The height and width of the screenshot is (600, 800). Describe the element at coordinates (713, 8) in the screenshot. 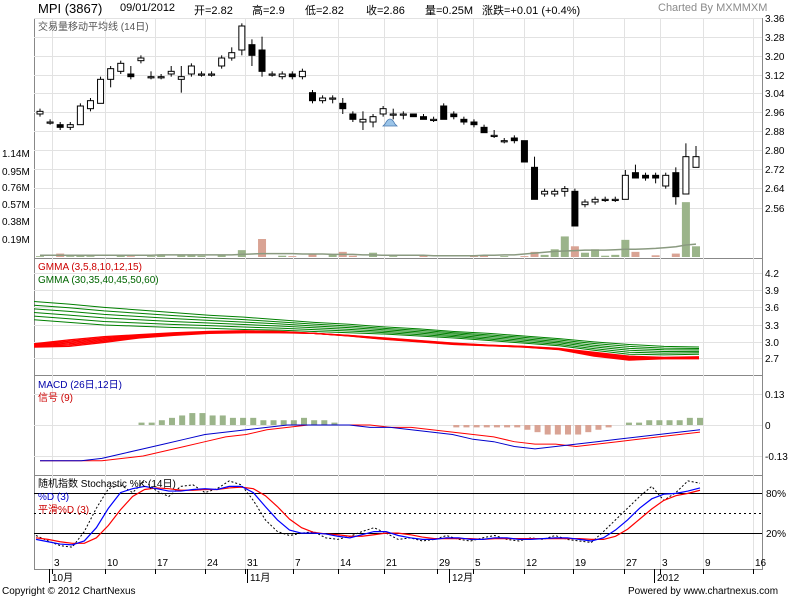

I see `charted-by-label: Charted By MXMMXM` at that location.